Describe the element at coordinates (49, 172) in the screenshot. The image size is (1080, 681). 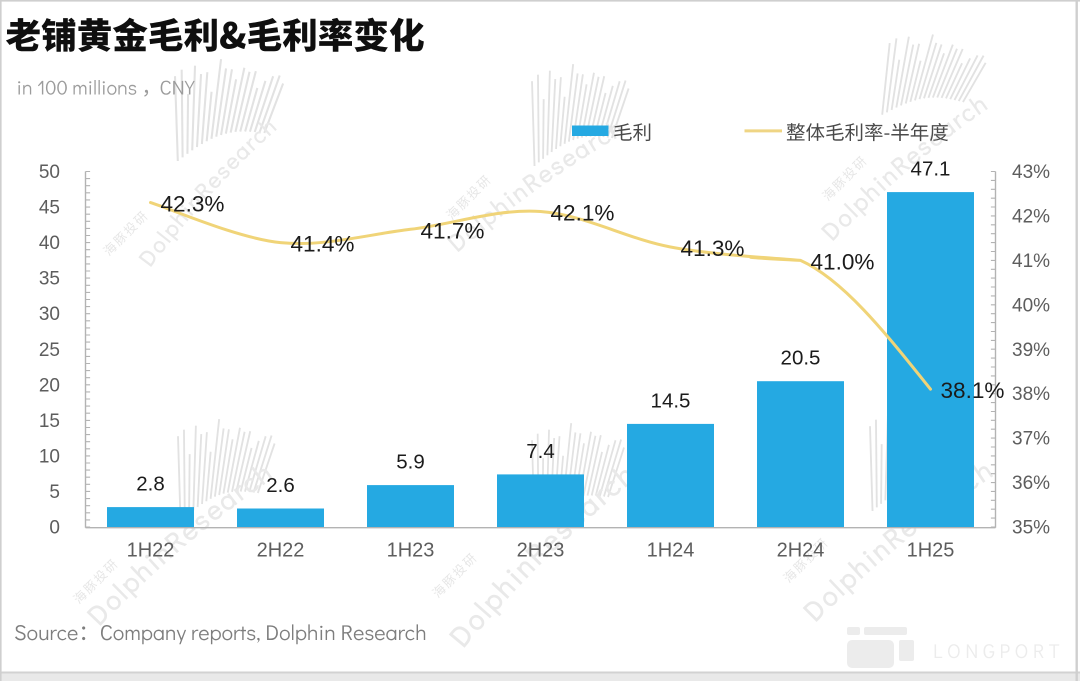
I see `svg-text: 50` at that location.